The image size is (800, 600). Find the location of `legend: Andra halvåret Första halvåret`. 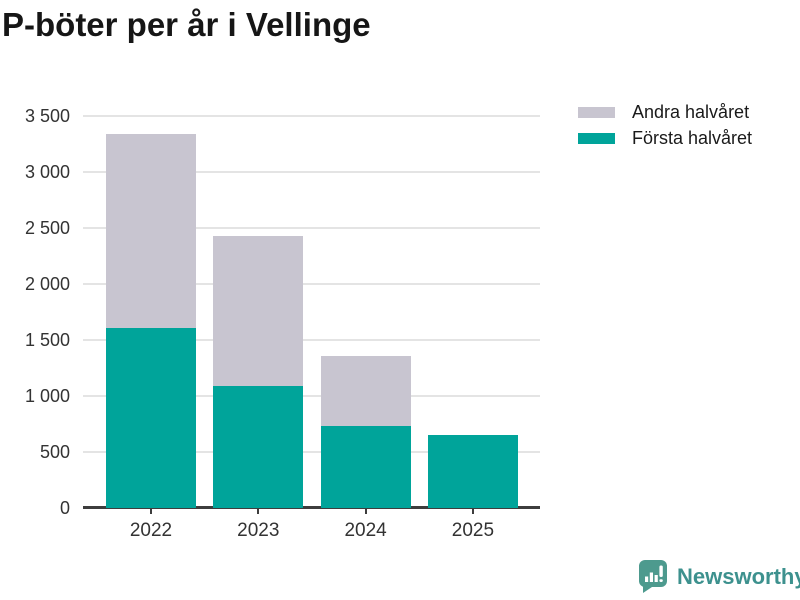

legend: Andra halvåret Första halvåret is located at coordinates (665, 125).